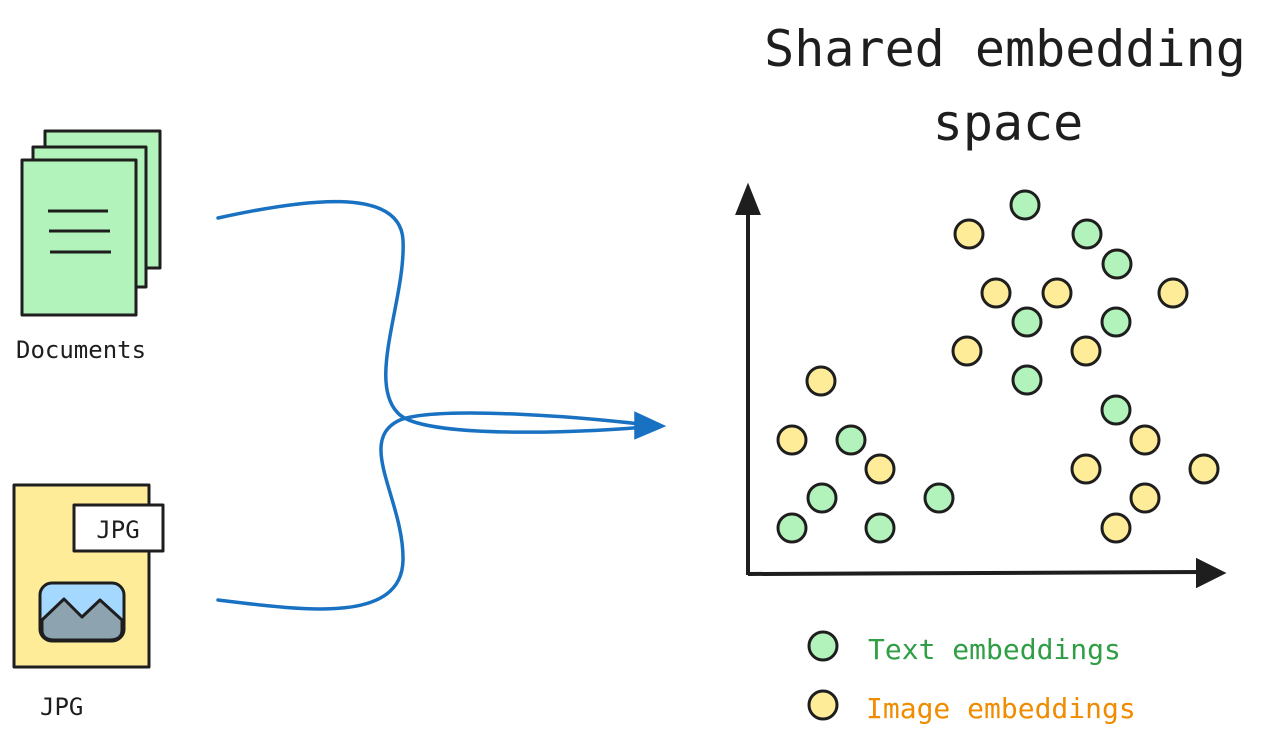 The width and height of the screenshot is (1280, 746). What do you see at coordinates (748, 198) in the screenshot?
I see `y-axis-arrow-icon` at bounding box center [748, 198].